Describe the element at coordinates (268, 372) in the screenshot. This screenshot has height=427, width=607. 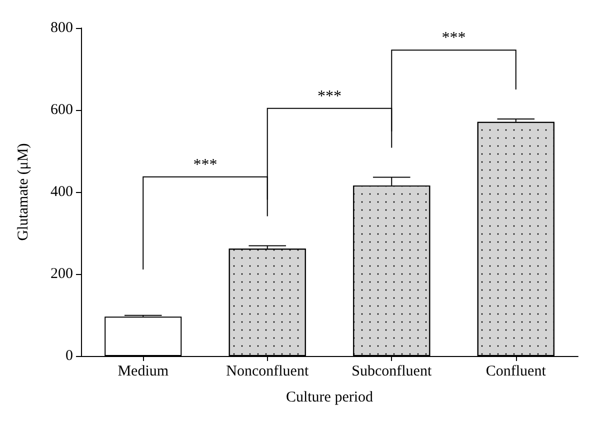
I see `x-tick-label: Nonconfluent` at that location.